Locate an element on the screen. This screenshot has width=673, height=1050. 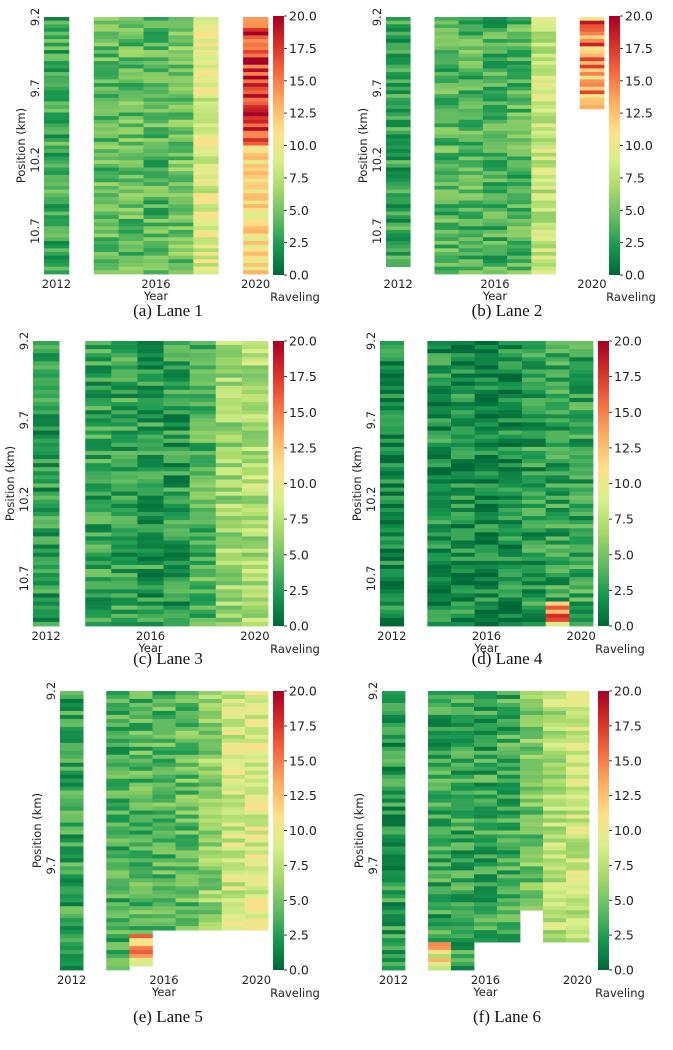
y-tick-label: 9.2 is located at coordinates (35, 17).